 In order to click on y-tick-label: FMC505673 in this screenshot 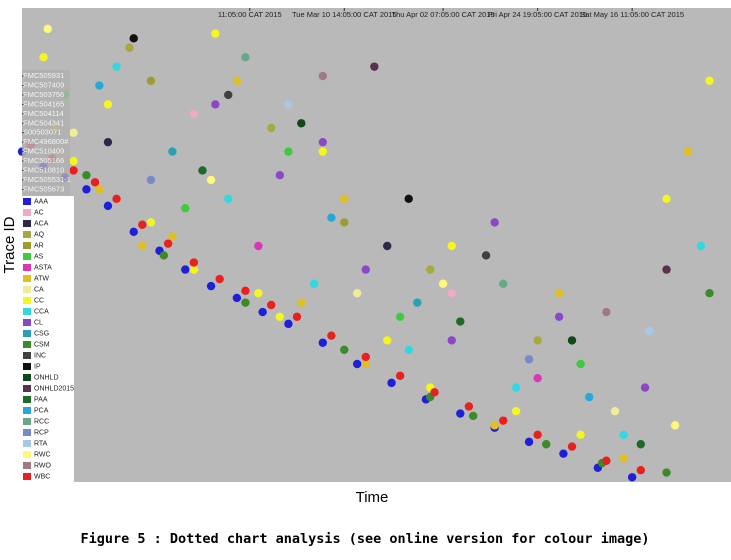, I will do `click(43, 188)`.